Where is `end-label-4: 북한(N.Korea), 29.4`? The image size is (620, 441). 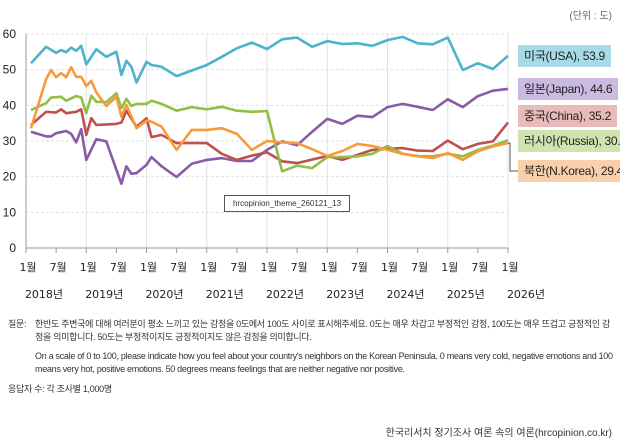
end-label-4: 북한(N.Korea), 29.4 is located at coordinates (569, 171).